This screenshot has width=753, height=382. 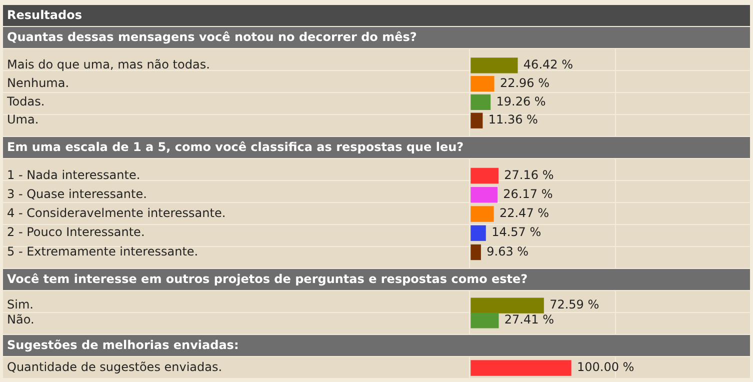 What do you see at coordinates (108, 65) in the screenshot?
I see `y-tick-label: Mais do que uma, mas não todas.` at bounding box center [108, 65].